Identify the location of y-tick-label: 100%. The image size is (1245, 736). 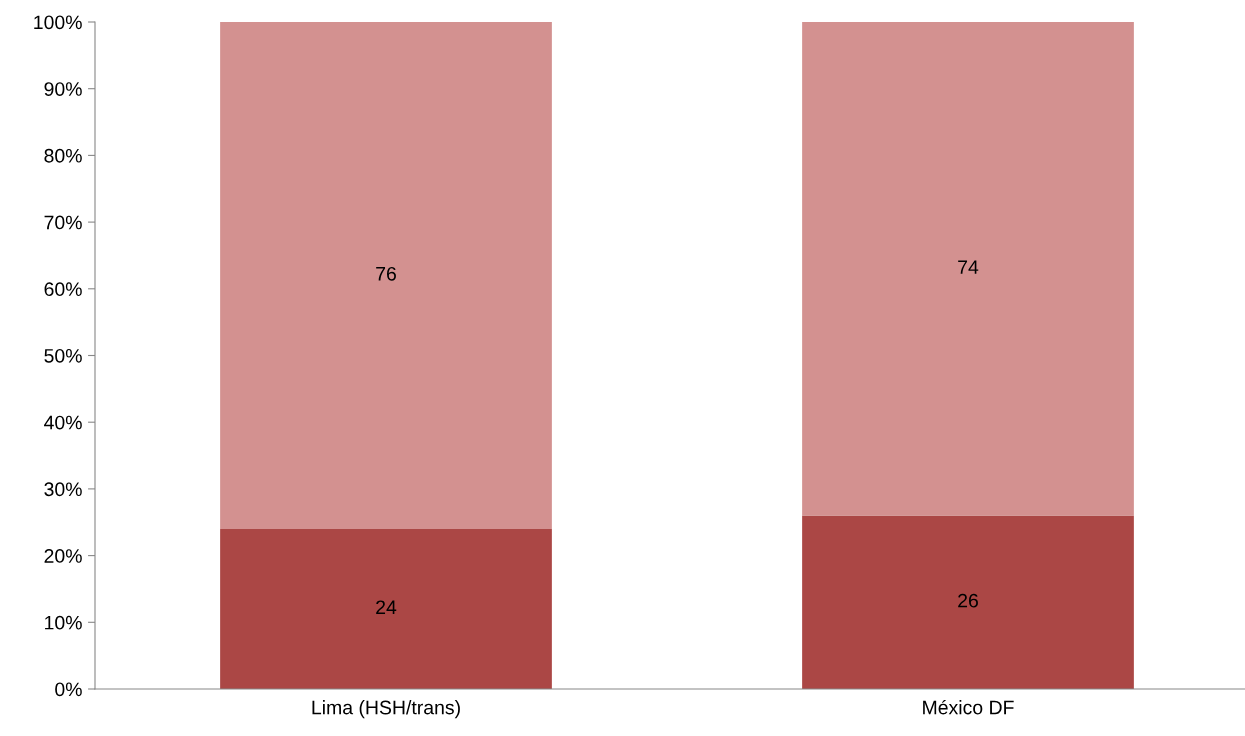
(58, 22).